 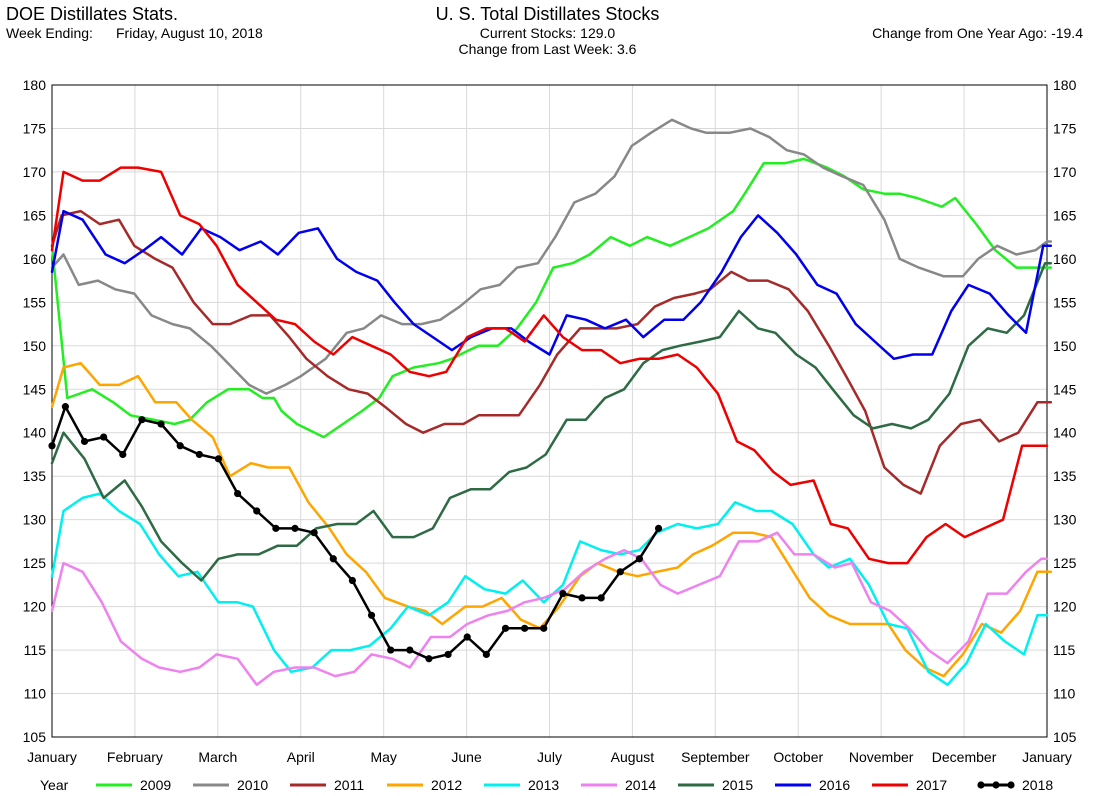 I want to click on legend-label-2009: 2009, so click(x=155, y=785).